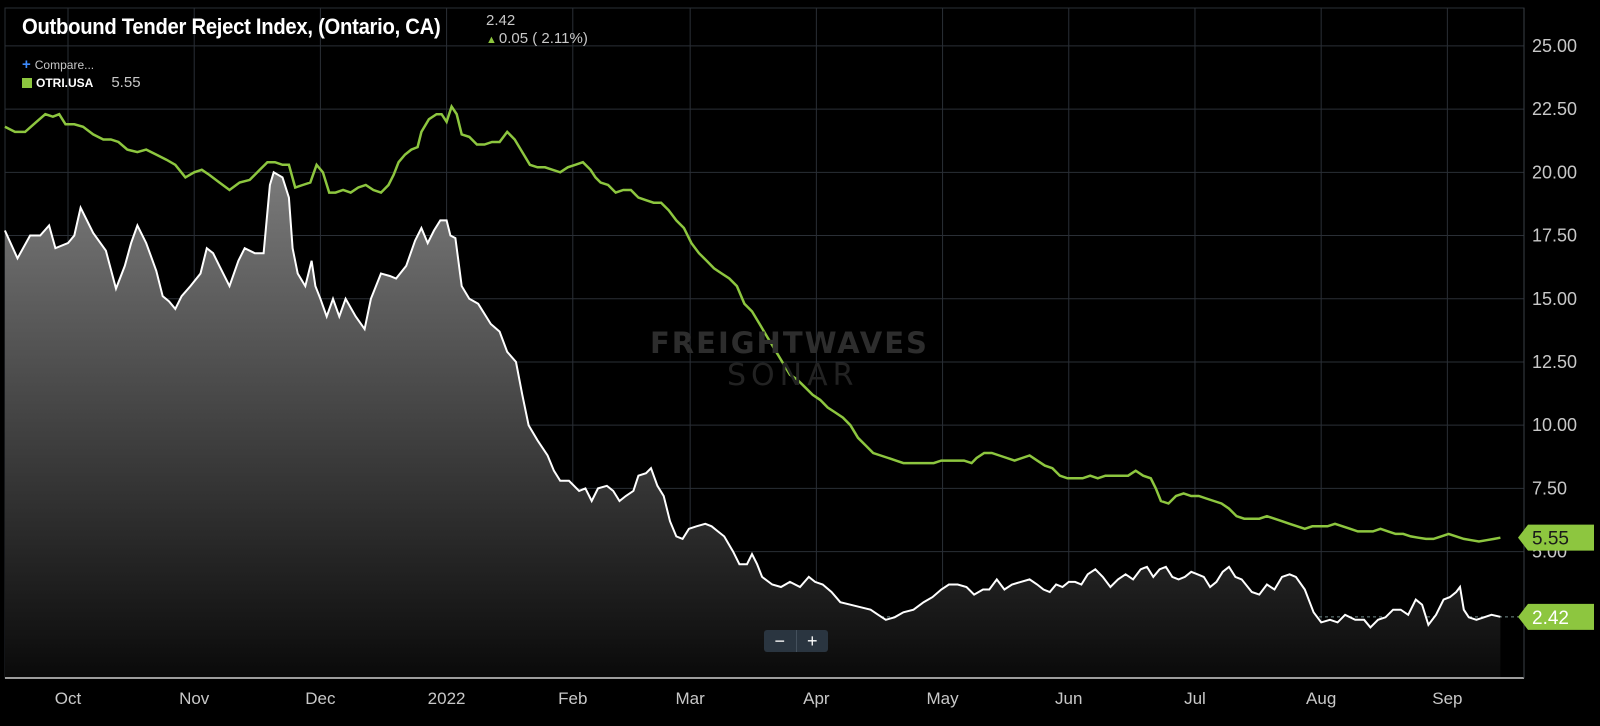 The height and width of the screenshot is (726, 1600). I want to click on y-tick-label: 12.50, so click(1554, 362).